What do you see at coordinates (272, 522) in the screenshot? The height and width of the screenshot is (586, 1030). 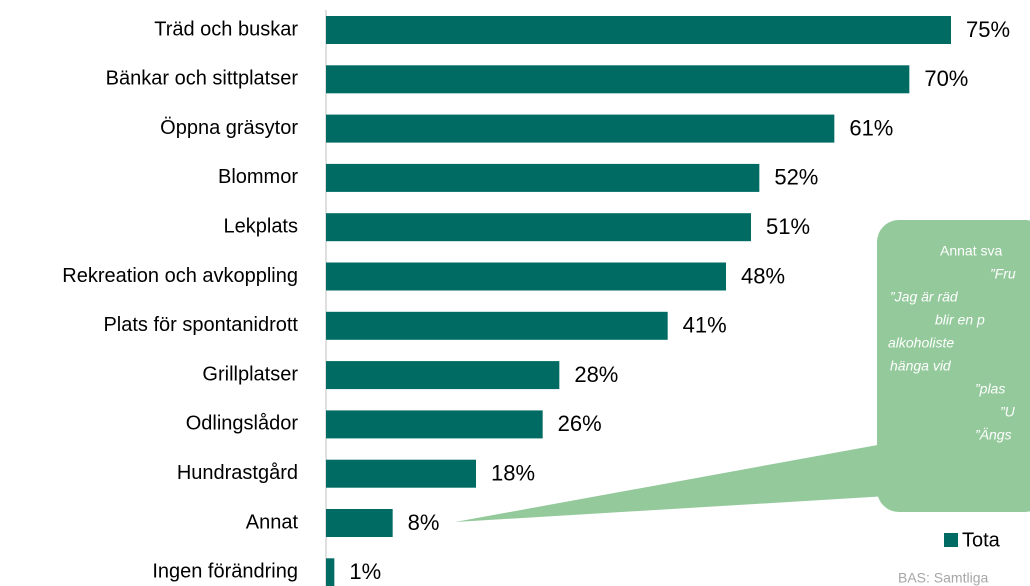 I see `category-label: Annat` at bounding box center [272, 522].